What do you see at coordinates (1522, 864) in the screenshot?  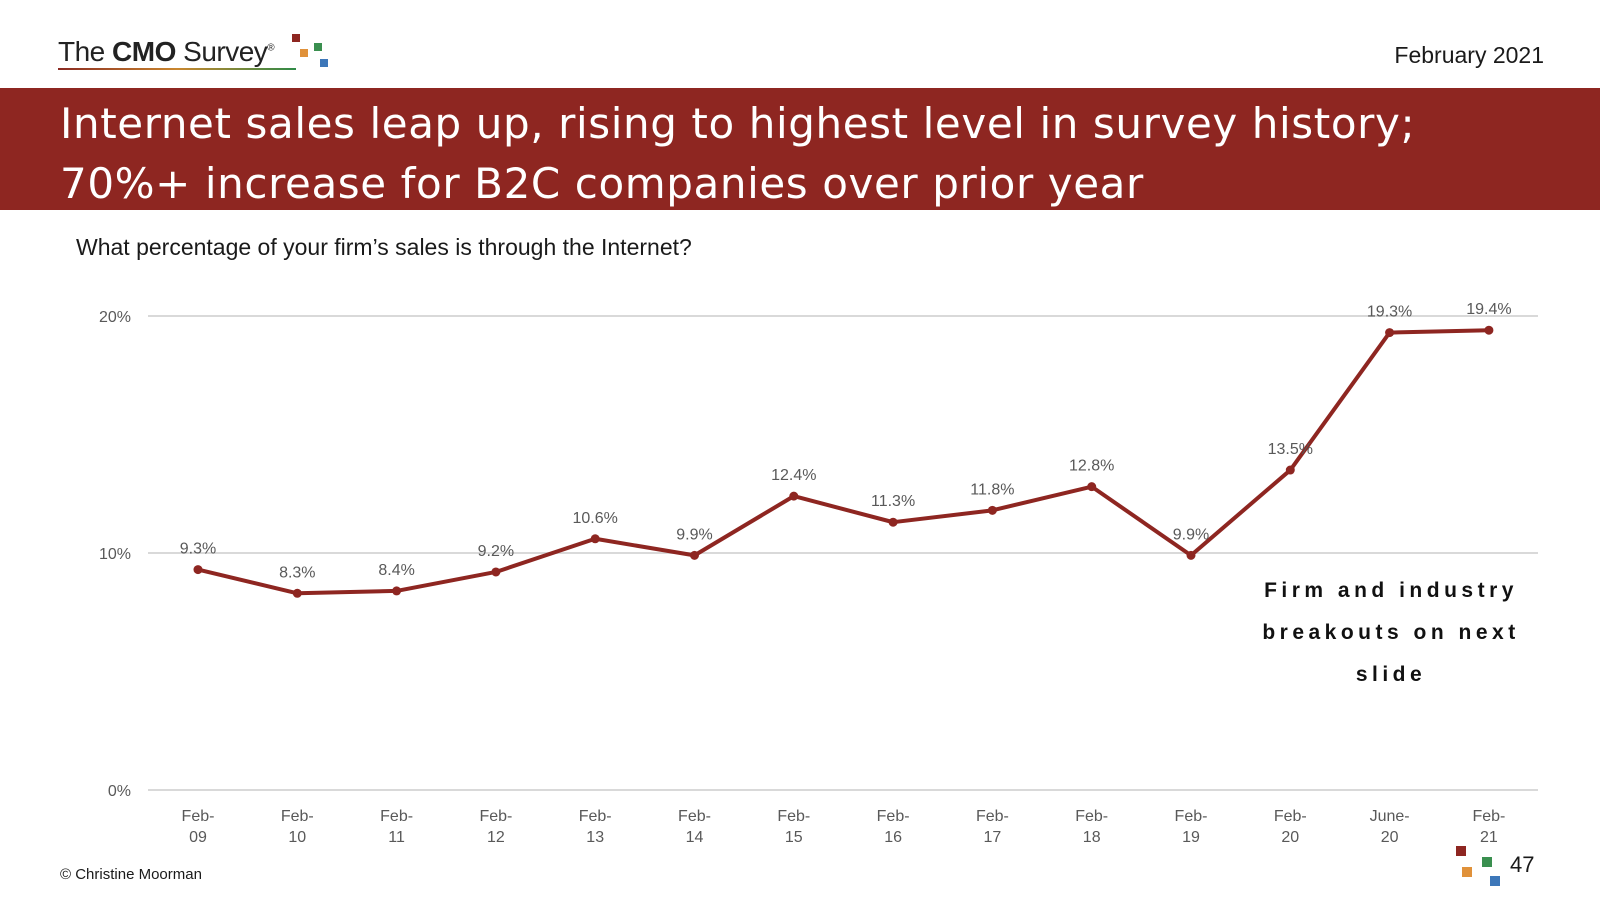 I see `page-number: 47` at bounding box center [1522, 864].